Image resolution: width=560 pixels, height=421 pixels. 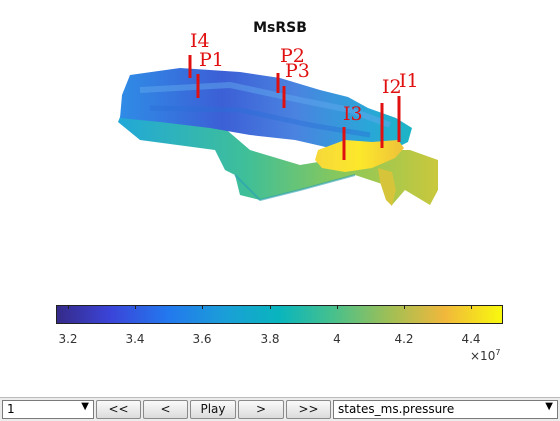 What do you see at coordinates (396, 409) in the screenshot?
I see `field-select-value: states_ms.pressure` at bounding box center [396, 409].